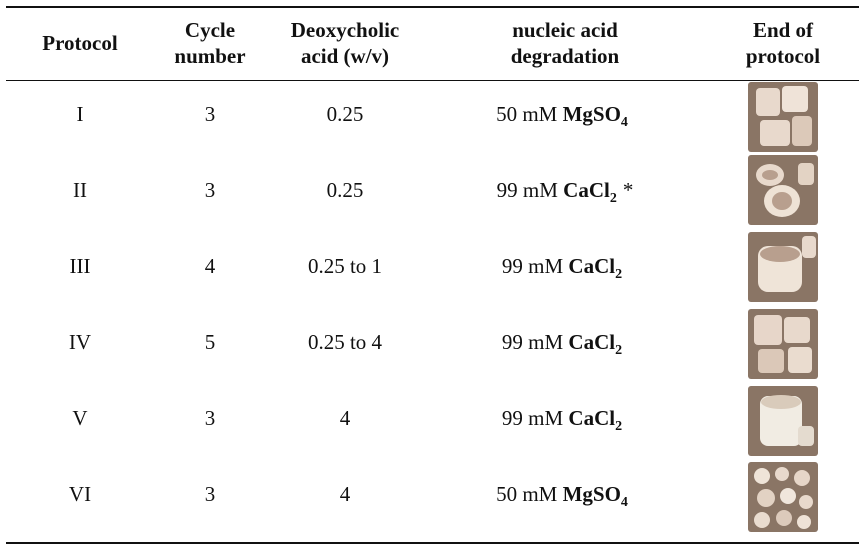 The height and width of the screenshot is (548, 865). What do you see at coordinates (210, 266) in the screenshot?
I see `cycle-number-cell: 4` at bounding box center [210, 266].